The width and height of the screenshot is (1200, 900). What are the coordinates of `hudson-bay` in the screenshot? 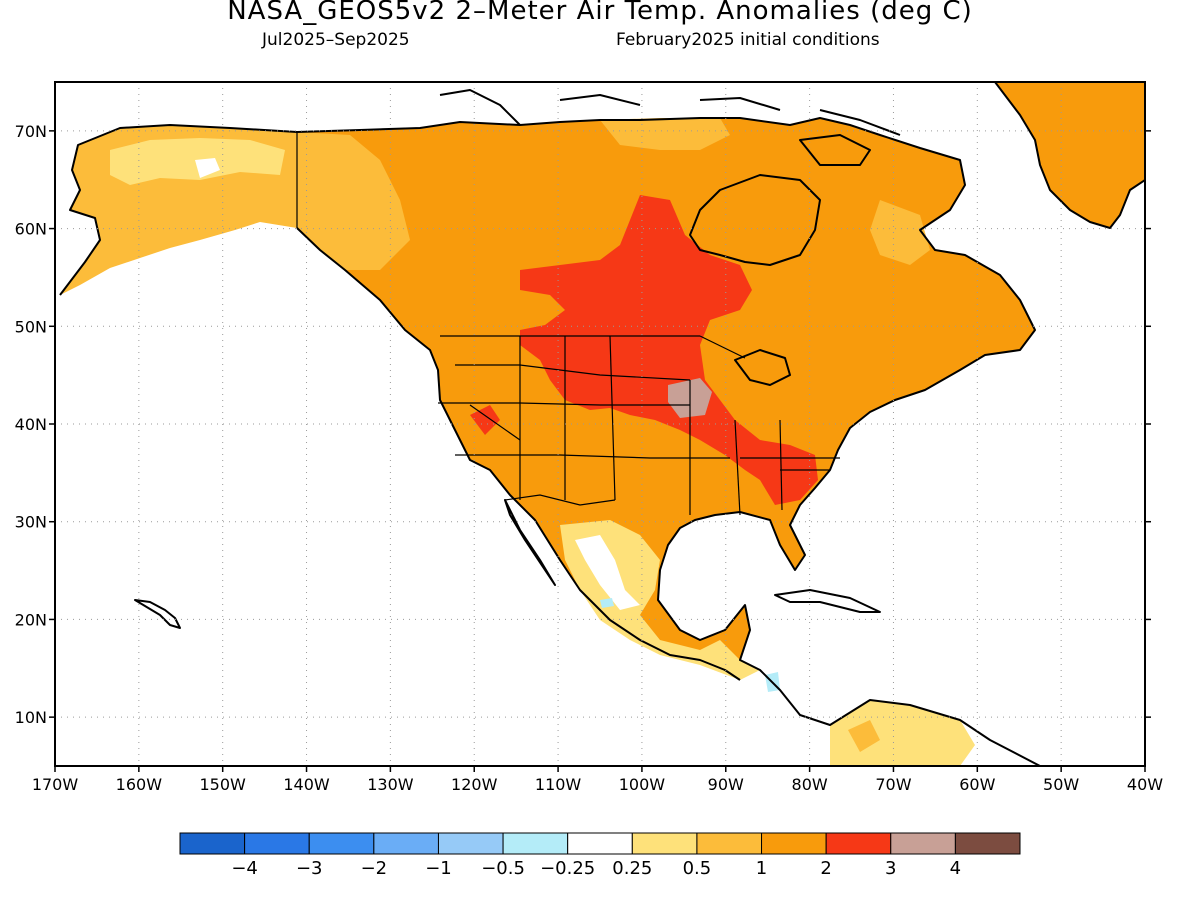 It's located at (755, 220).